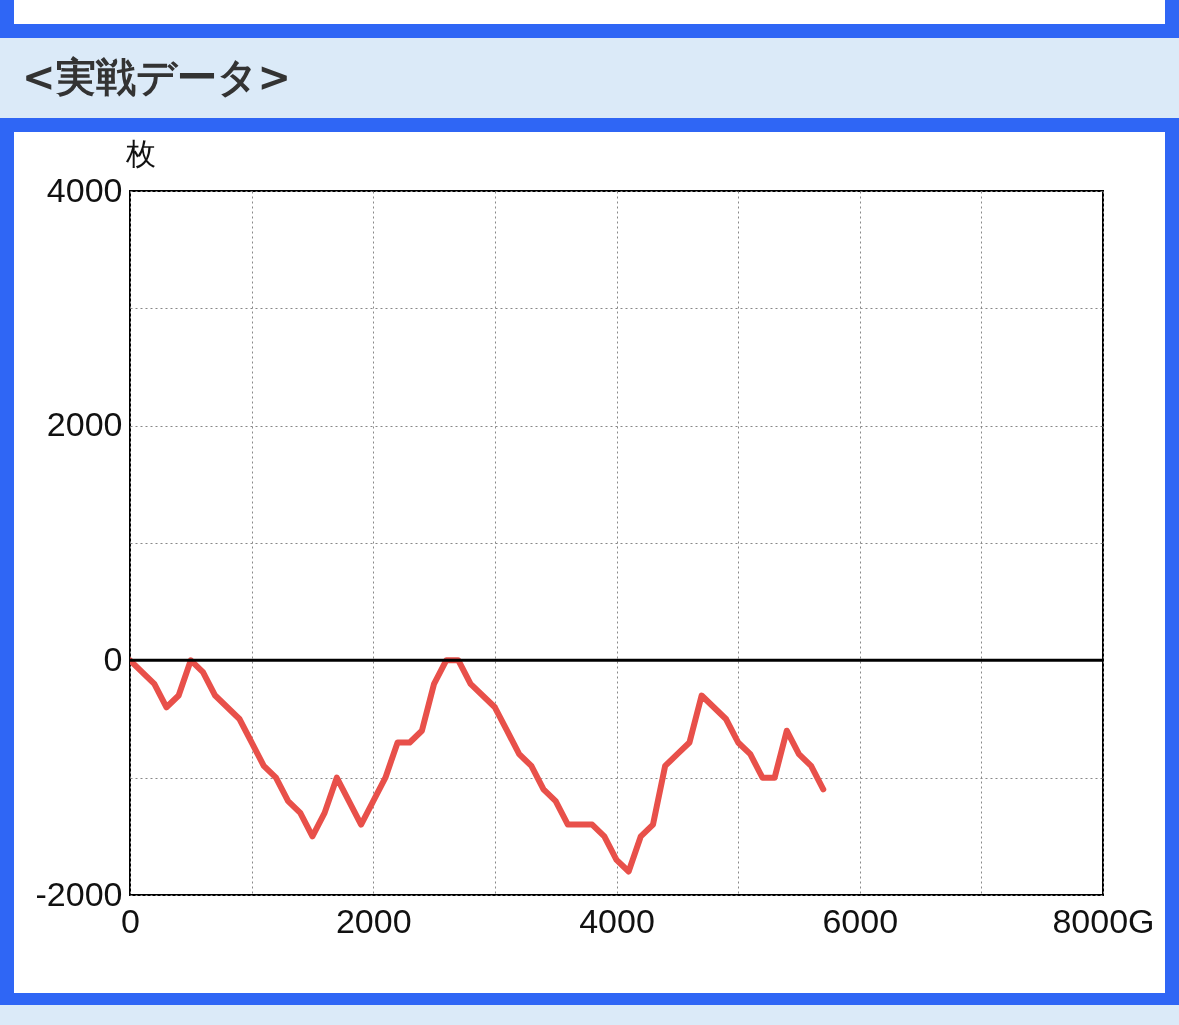  I want to click on y-axis-title: 枚, so click(140, 153).